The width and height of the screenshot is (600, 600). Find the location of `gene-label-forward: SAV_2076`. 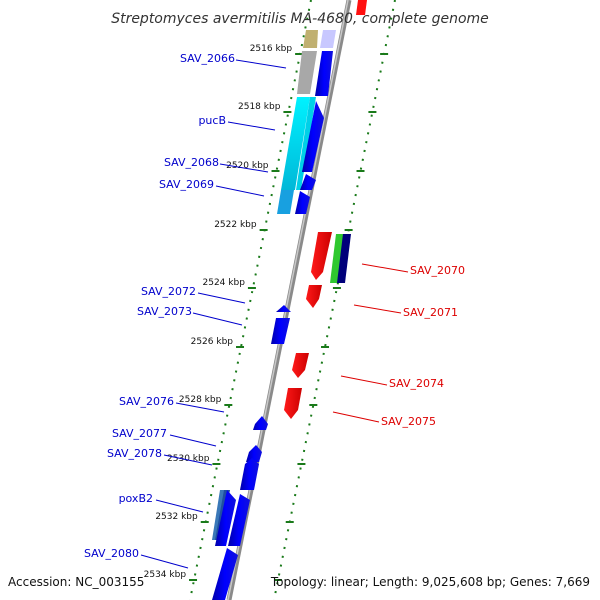

gene-label-forward: SAV_2076 is located at coordinates (146, 401).